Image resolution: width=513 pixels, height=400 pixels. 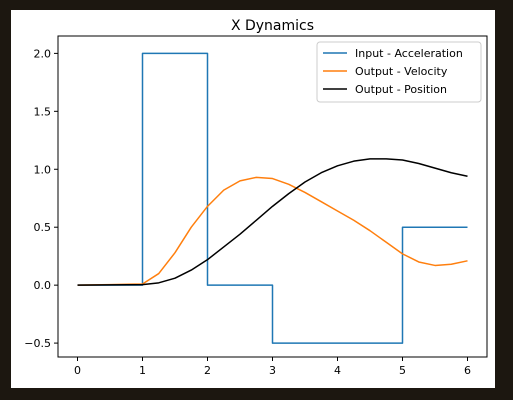 I want to click on x-tick-label: 1, so click(x=142, y=370).